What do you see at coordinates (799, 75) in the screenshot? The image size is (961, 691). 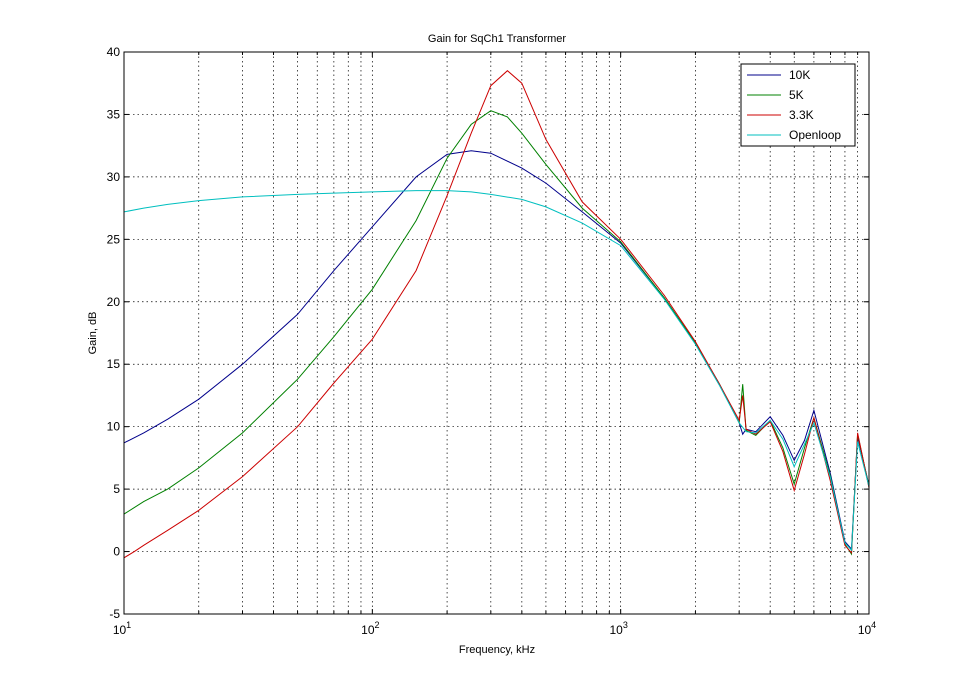 I see `legend-label: 10K` at bounding box center [799, 75].